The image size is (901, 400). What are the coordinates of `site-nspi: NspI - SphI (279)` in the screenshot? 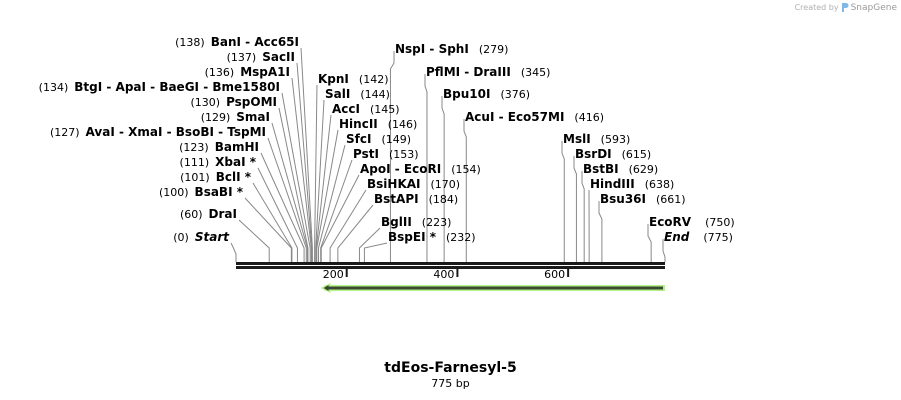 It's located at (448, 152).